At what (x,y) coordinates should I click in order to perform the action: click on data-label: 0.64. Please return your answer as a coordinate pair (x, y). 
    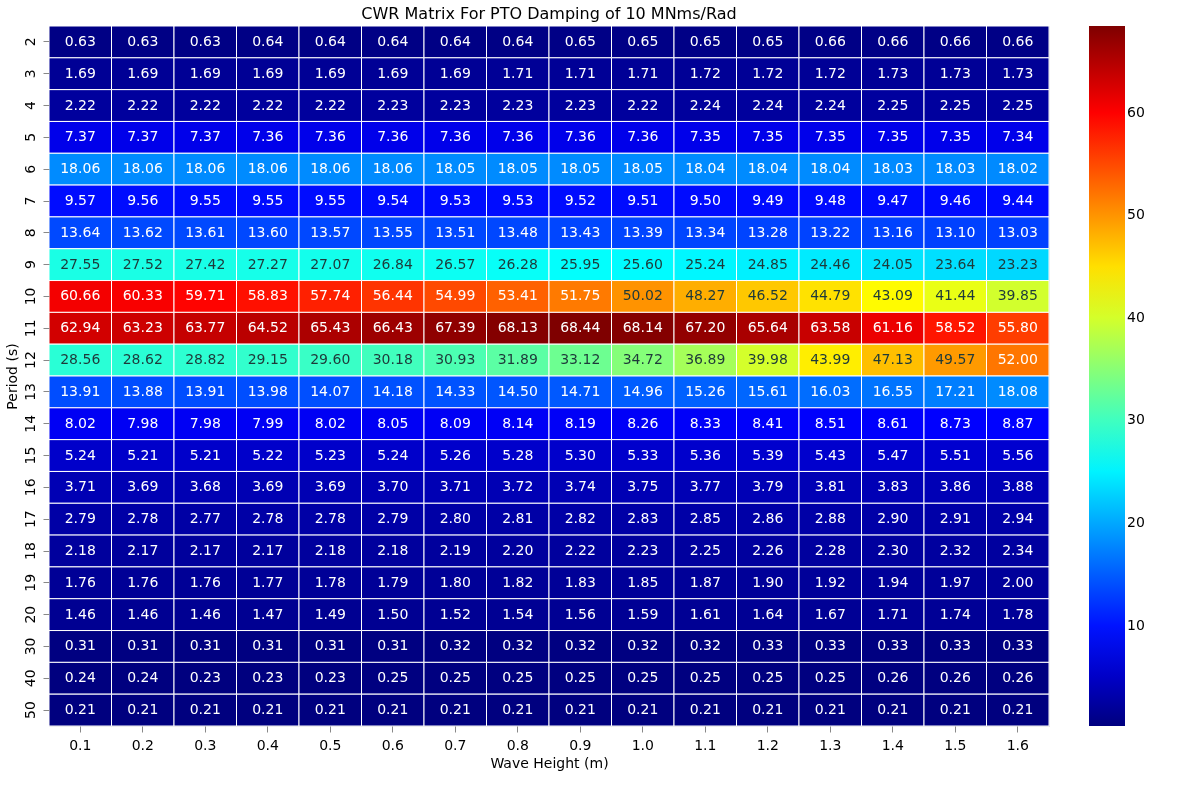
    Looking at the image, I should click on (268, 40).